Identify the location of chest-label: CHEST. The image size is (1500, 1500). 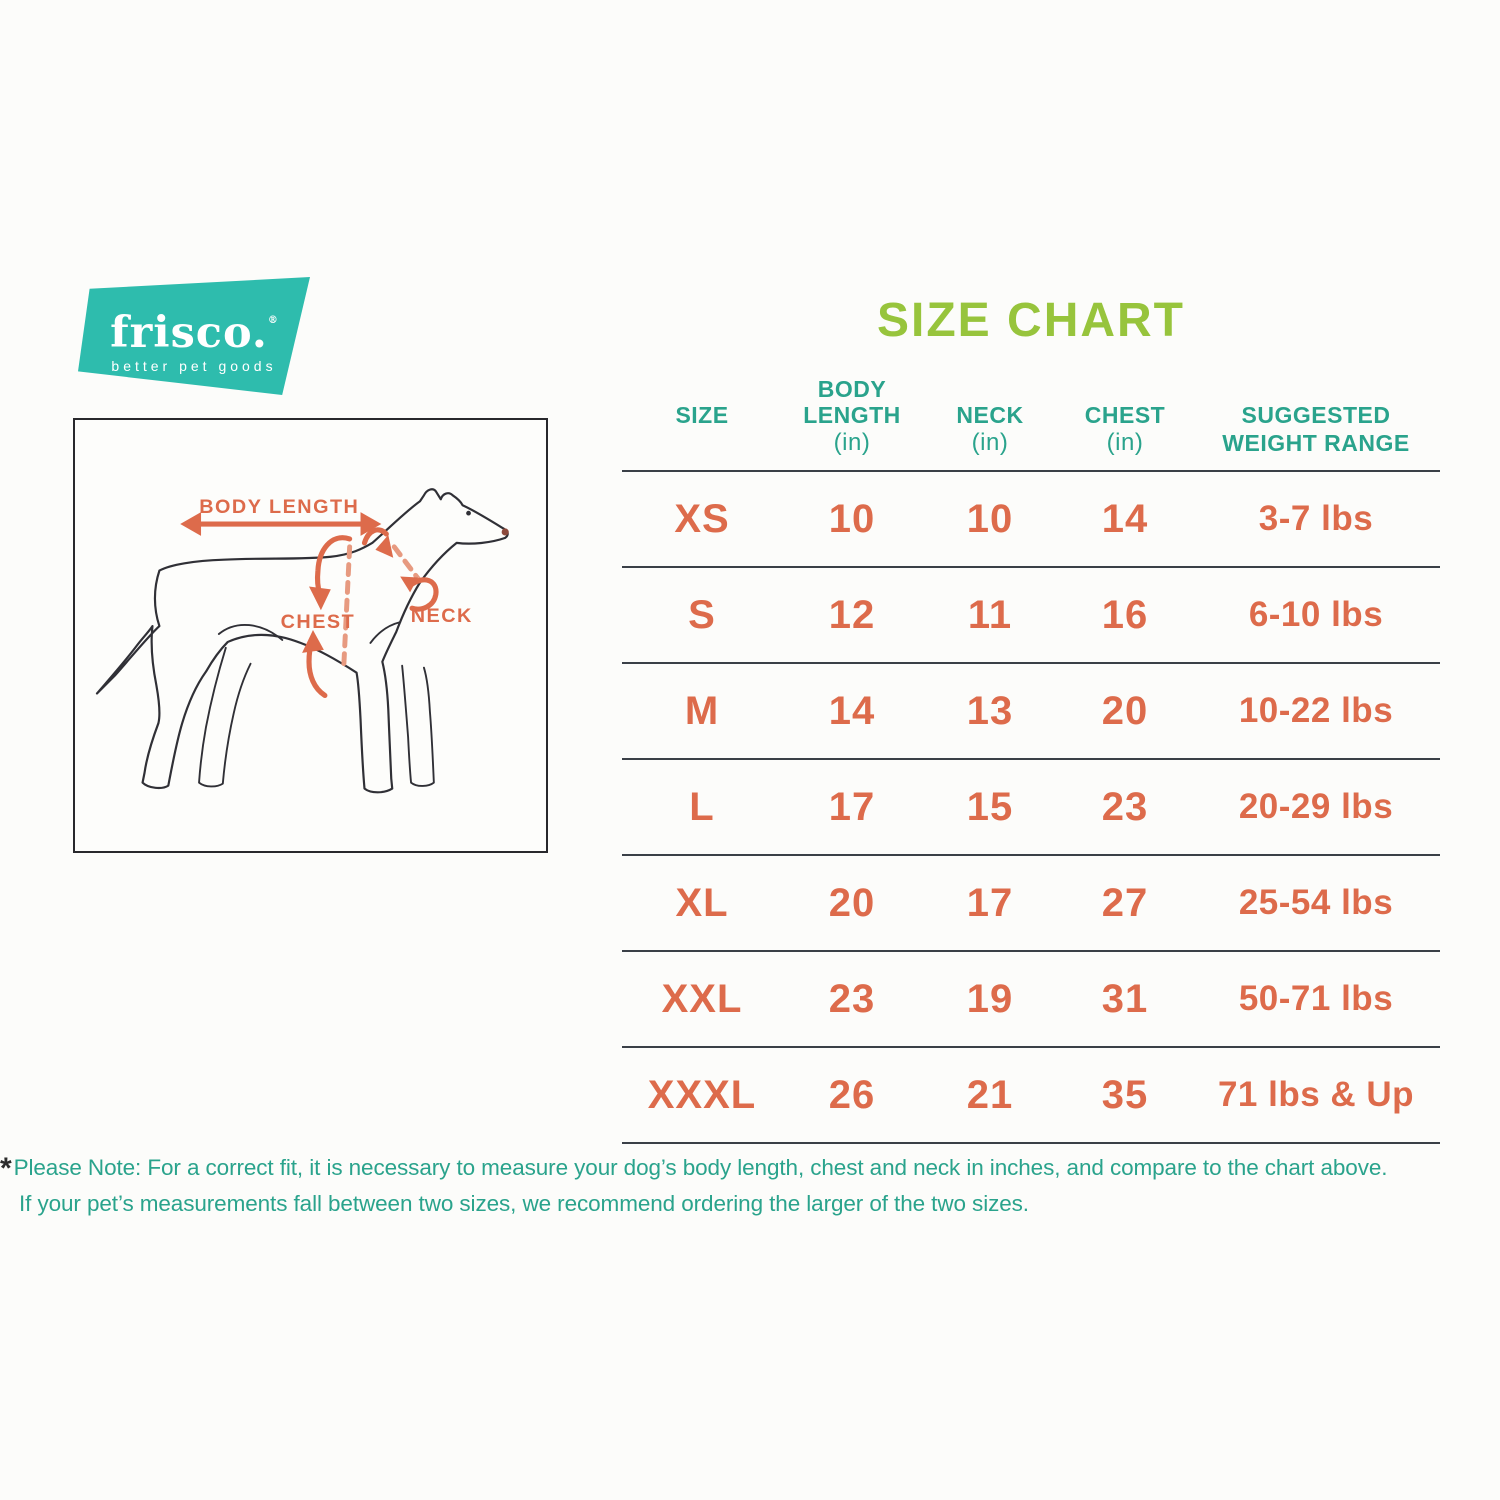
(318, 622).